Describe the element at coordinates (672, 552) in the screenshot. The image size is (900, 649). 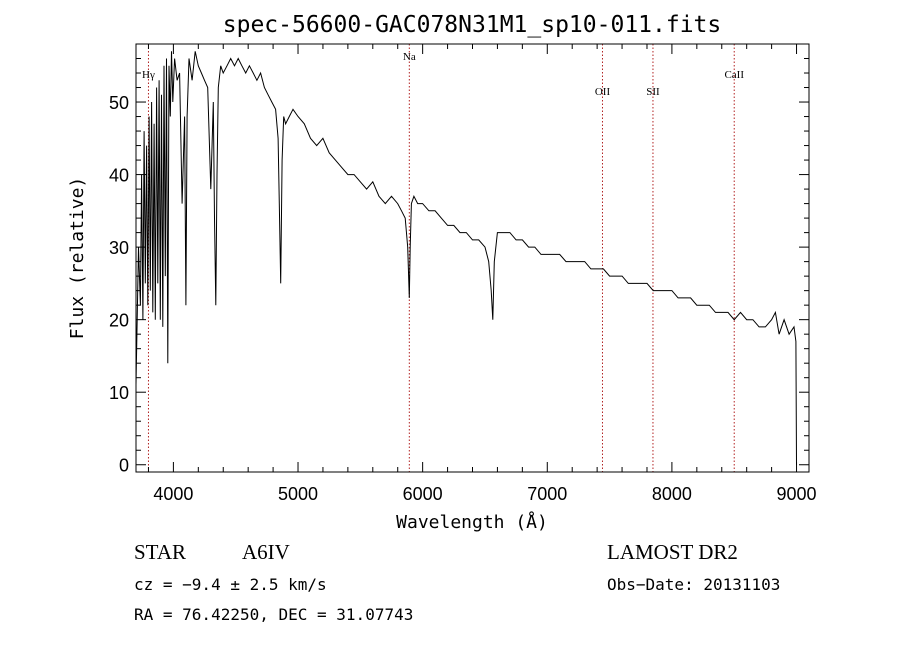
I see `survey-name: LAMOST DR2` at that location.